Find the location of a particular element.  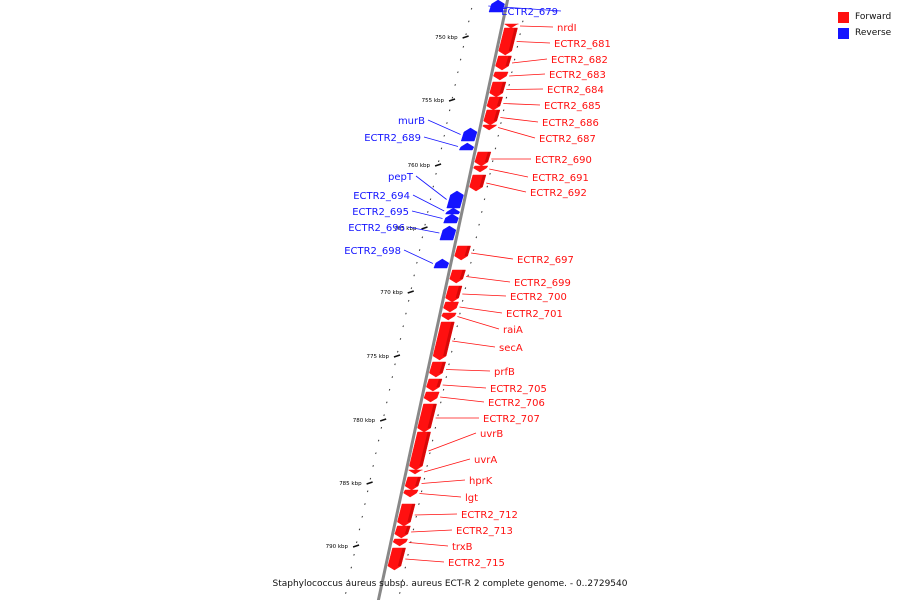

gene-arrow-murB is located at coordinates (469, 134).